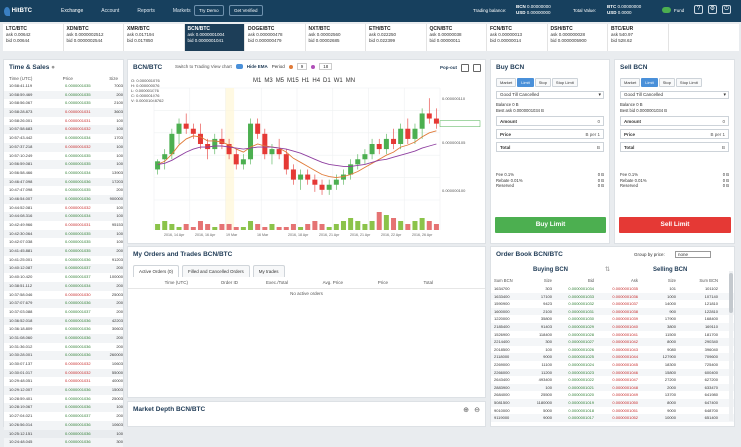 The image size is (741, 447). What do you see at coordinates (257, 81) in the screenshot?
I see `interval-m1: M1` at bounding box center [257, 81].